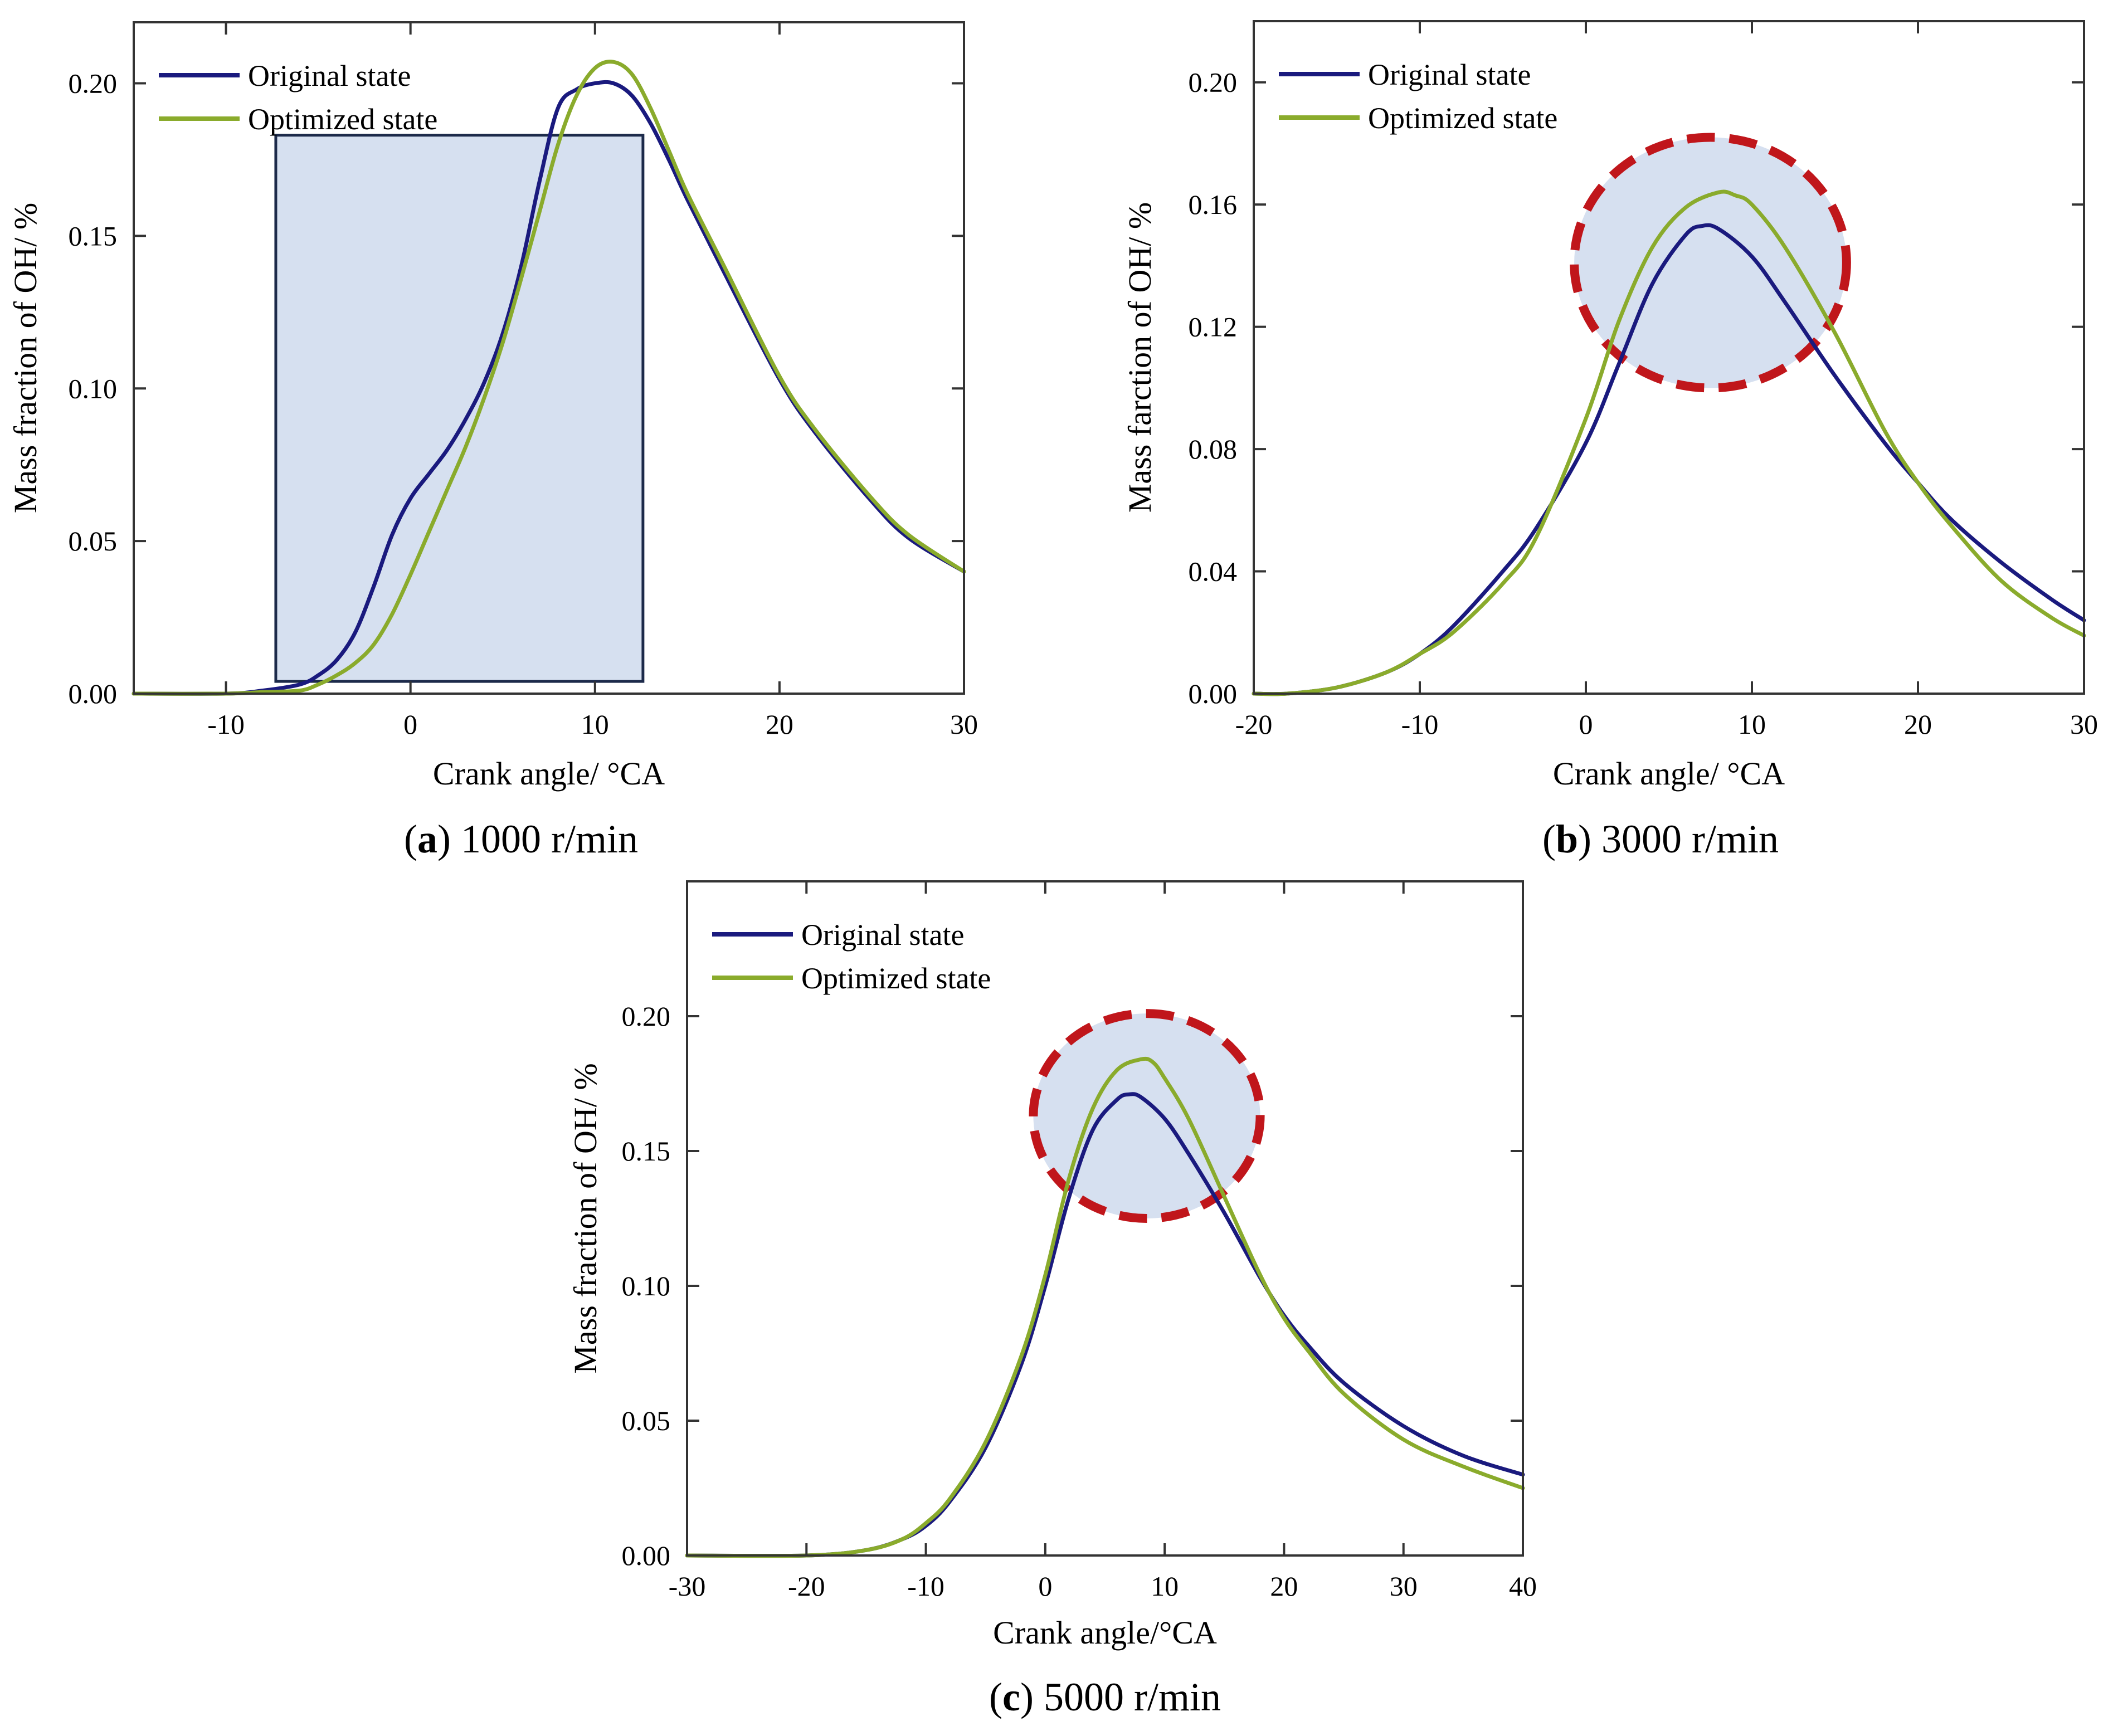  I want to click on y-axis-label: Mass farction of OH/ %, so click(1140, 358).